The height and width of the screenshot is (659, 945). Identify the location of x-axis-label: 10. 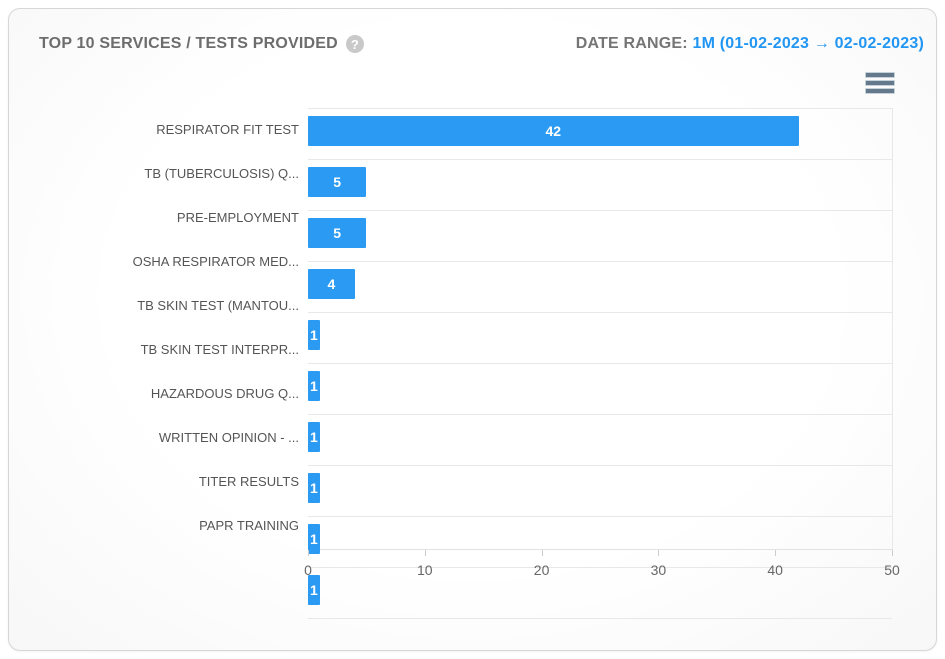
(425, 570).